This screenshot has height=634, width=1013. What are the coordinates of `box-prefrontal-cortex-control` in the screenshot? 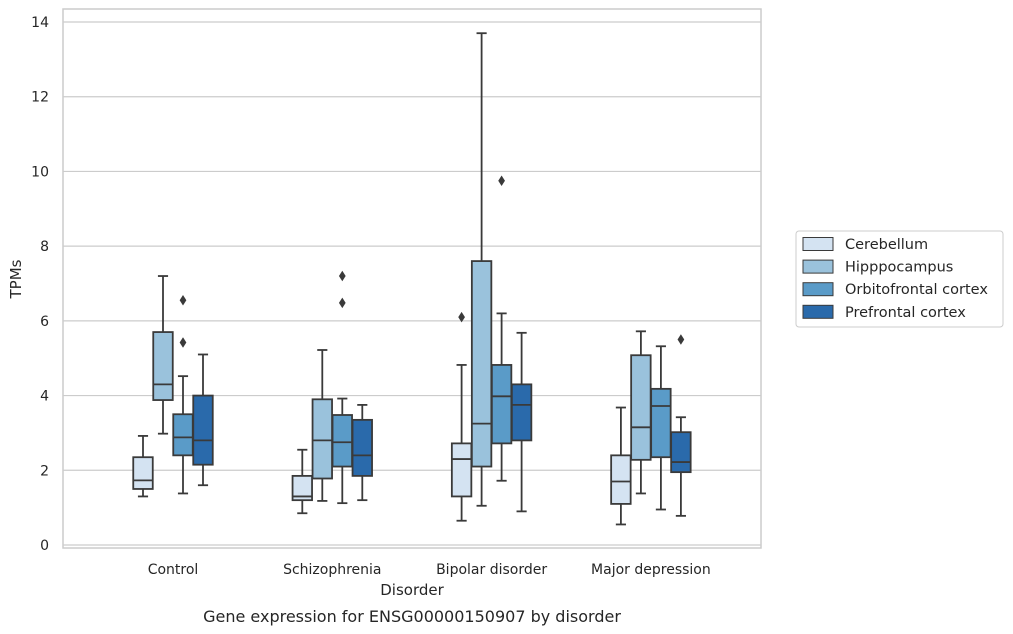 It's located at (203, 420).